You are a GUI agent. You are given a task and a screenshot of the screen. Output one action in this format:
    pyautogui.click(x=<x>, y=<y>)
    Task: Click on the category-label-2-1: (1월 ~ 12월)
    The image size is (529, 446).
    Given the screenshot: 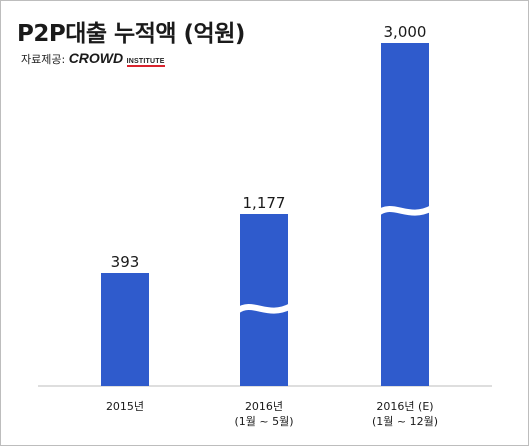 What is the action you would take?
    pyautogui.click(x=405, y=421)
    